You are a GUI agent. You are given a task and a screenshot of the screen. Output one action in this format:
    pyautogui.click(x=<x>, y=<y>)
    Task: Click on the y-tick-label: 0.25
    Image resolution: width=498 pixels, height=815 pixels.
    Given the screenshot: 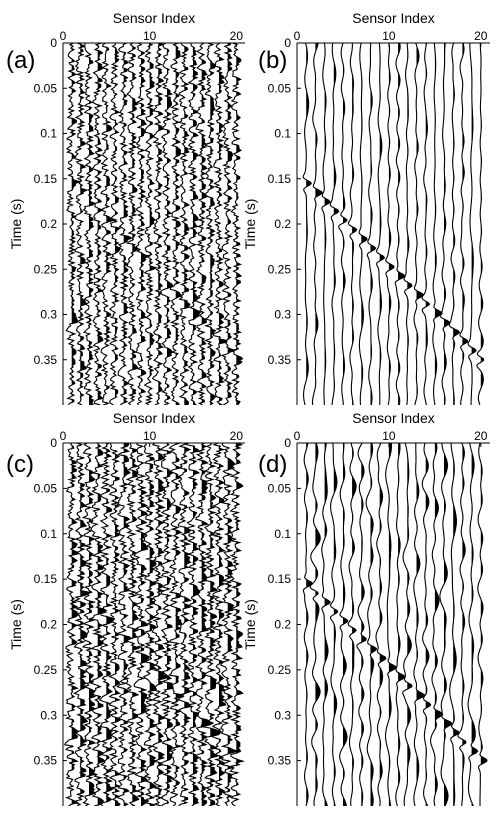 What is the action you would take?
    pyautogui.click(x=46, y=670)
    